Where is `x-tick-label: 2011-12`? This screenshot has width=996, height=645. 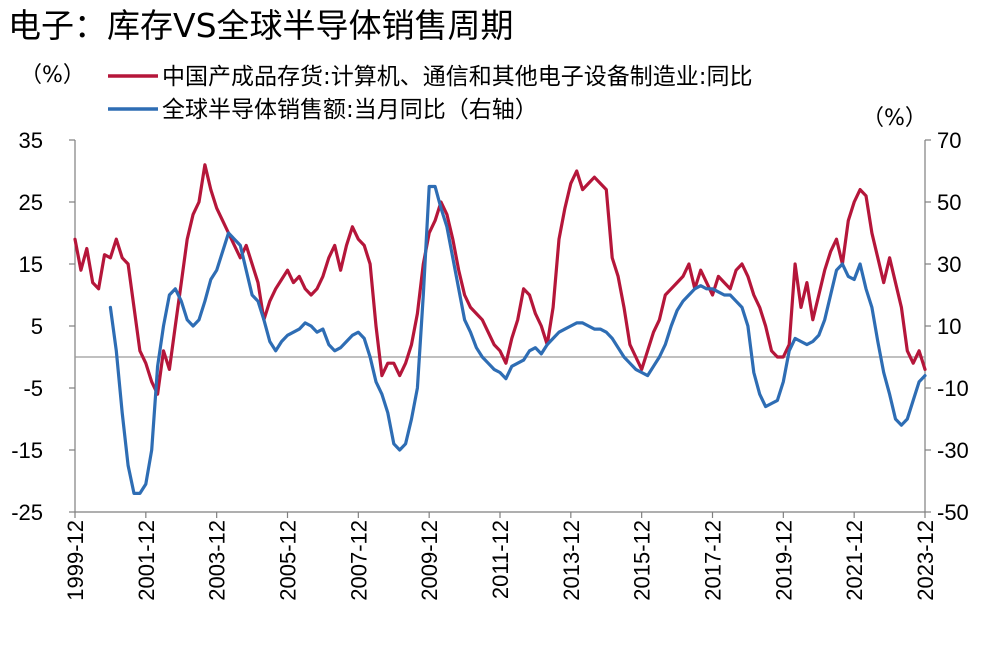
x-tick-label: 2011-12 is located at coordinates (500, 559).